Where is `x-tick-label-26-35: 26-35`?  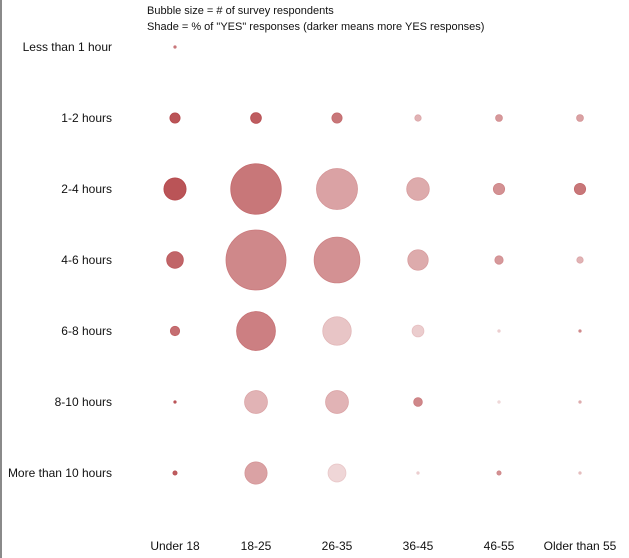
x-tick-label-26-35: 26-35 is located at coordinates (337, 546).